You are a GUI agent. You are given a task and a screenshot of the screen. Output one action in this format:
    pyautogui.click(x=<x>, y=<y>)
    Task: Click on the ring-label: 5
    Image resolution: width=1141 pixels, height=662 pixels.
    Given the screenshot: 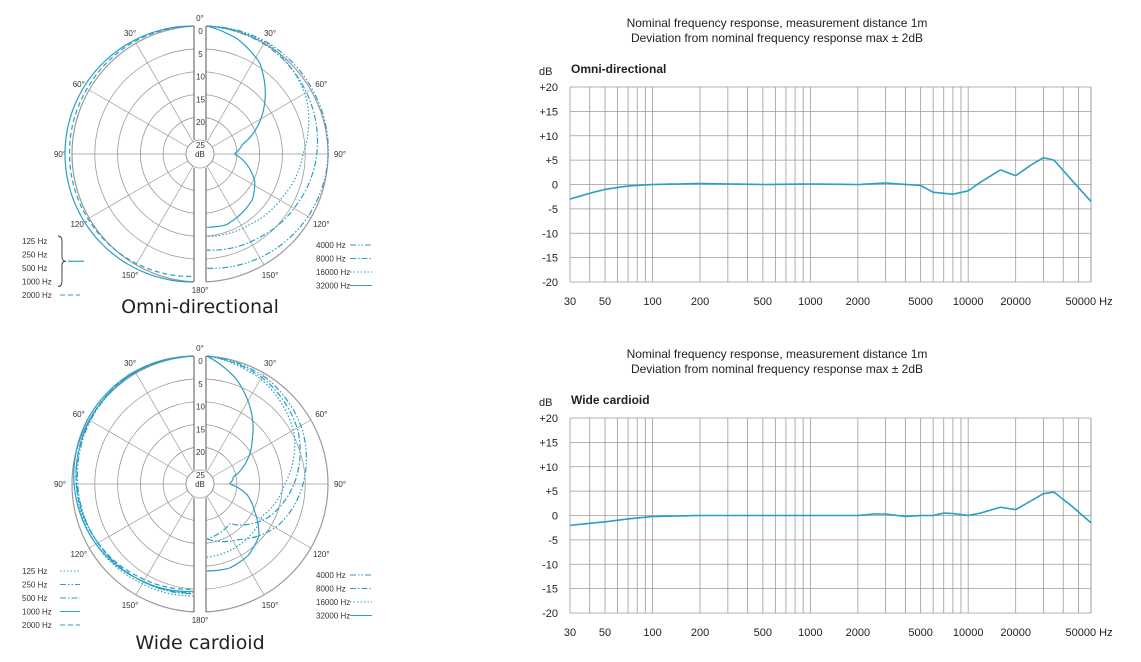 What is the action you would take?
    pyautogui.click(x=200, y=54)
    